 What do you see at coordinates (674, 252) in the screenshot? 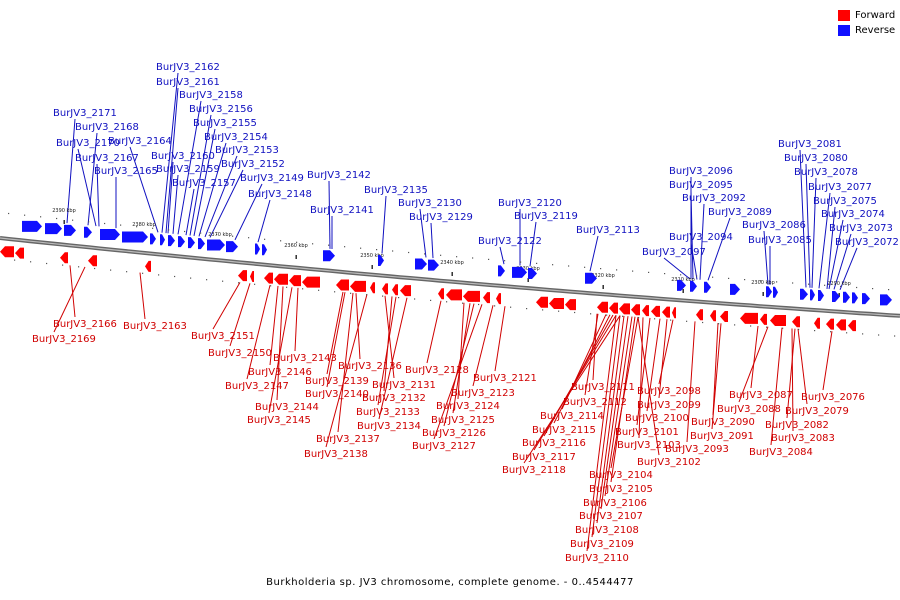
I see `gene-label: BurJV3_2097` at bounding box center [674, 252].